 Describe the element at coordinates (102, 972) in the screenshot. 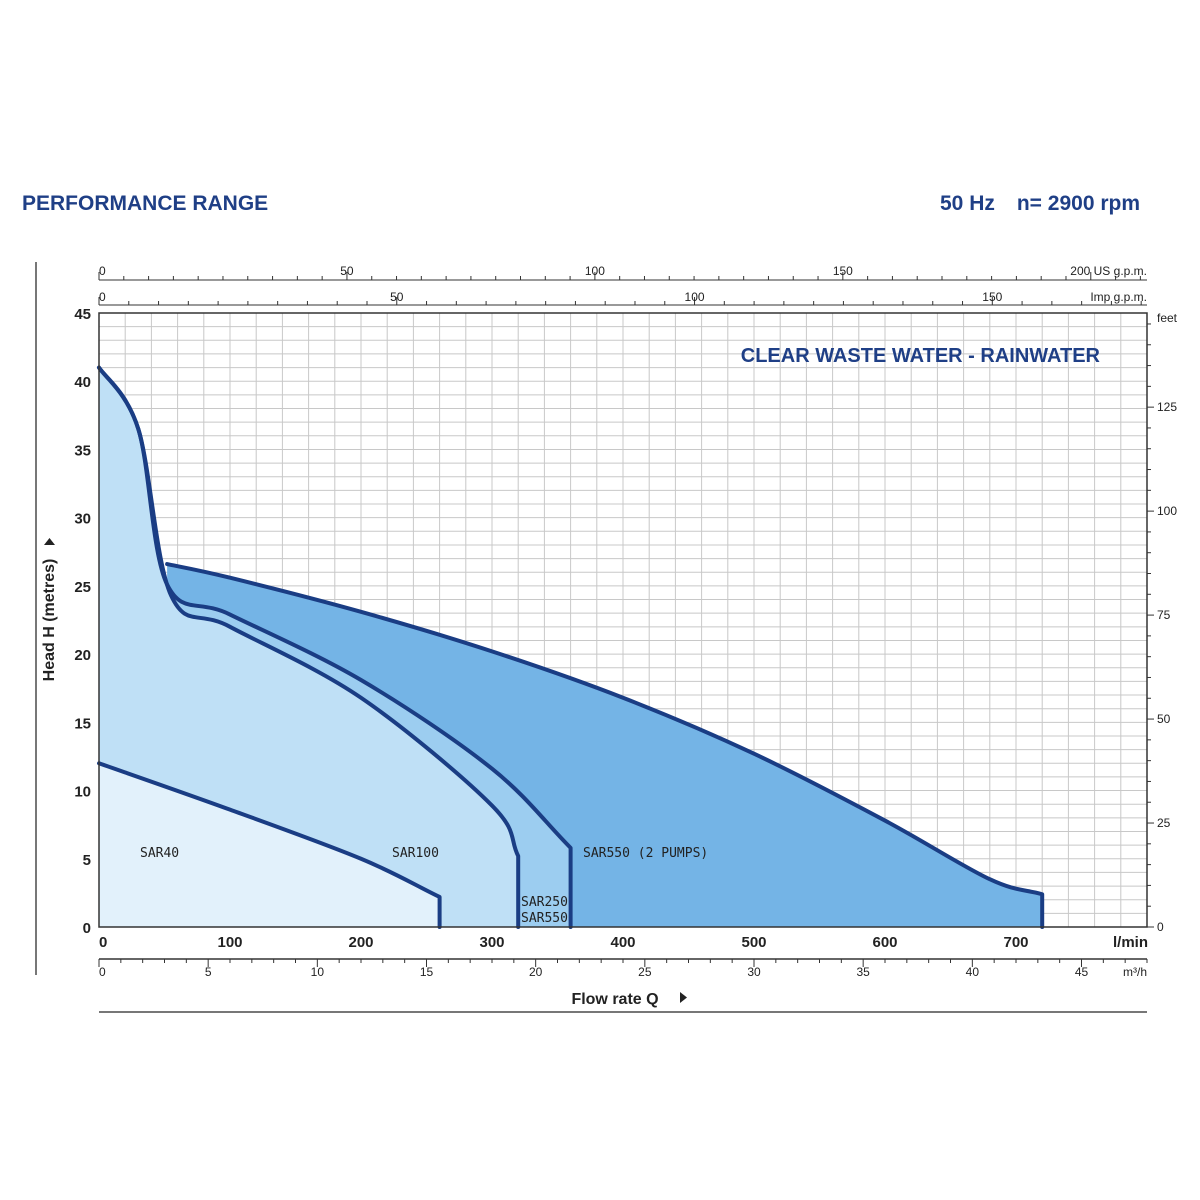

I see `m3h-tick-label: 0` at that location.